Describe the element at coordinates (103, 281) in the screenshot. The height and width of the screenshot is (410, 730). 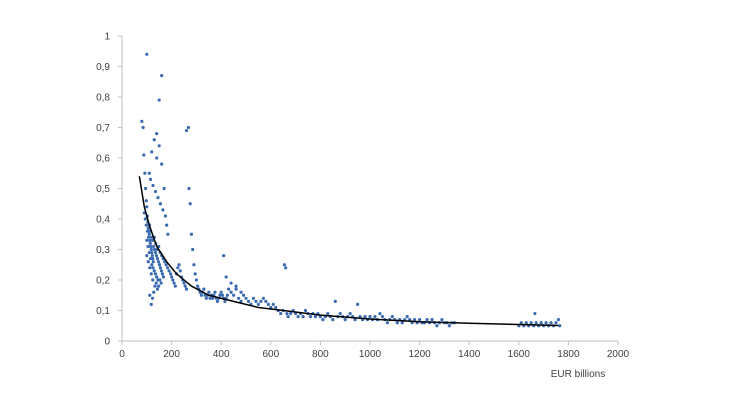
I see `y-tick-label: 0,2` at that location.